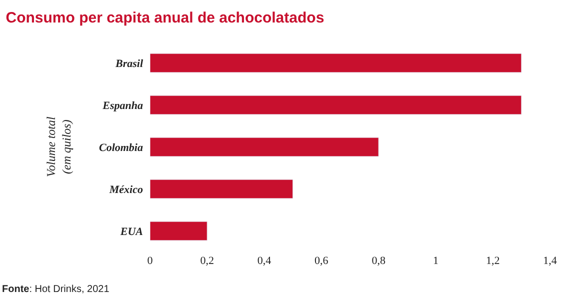  Describe the element at coordinates (150, 261) in the screenshot. I see `x-tick-label: 0` at that location.